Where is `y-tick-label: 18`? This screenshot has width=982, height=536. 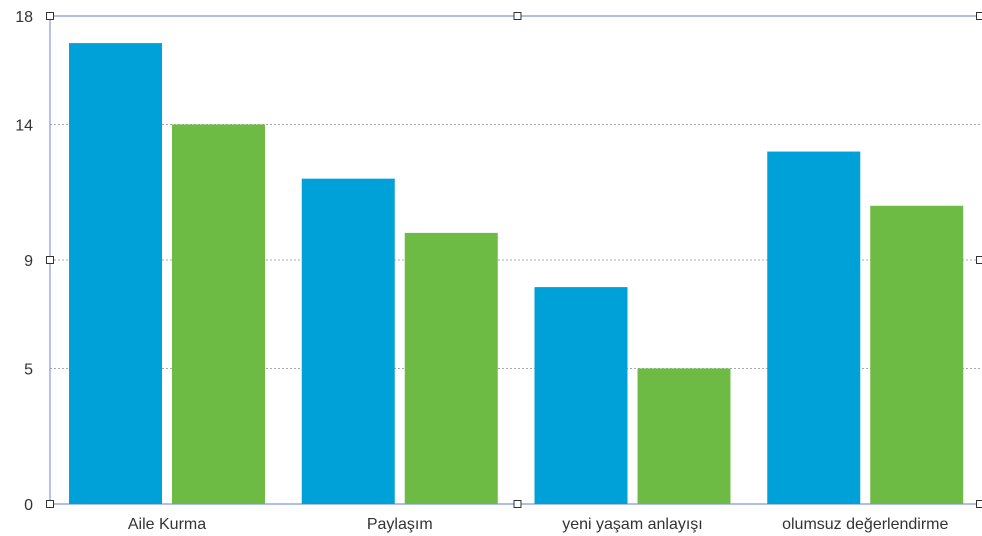
y-tick-label: 18 is located at coordinates (24, 17).